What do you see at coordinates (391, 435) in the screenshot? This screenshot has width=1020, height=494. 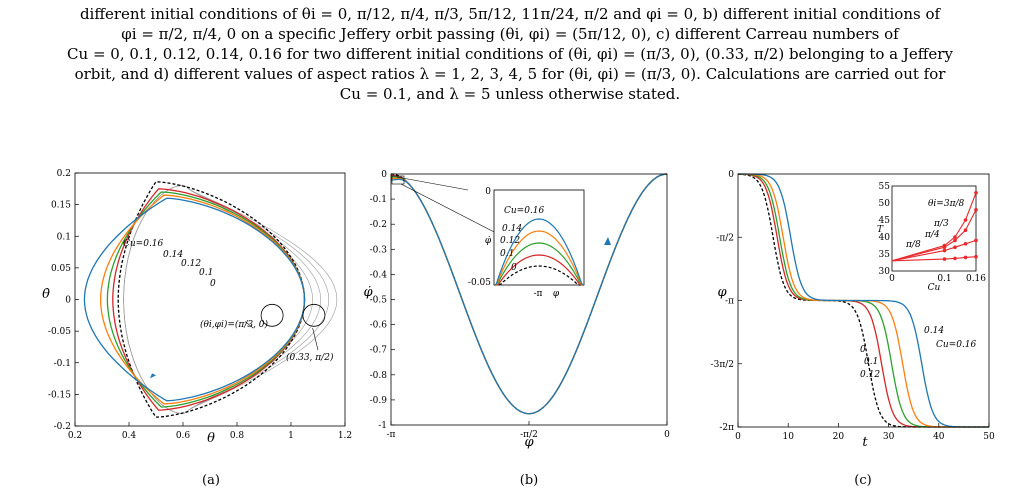 I see `x-tick-label: -π` at bounding box center [391, 435].